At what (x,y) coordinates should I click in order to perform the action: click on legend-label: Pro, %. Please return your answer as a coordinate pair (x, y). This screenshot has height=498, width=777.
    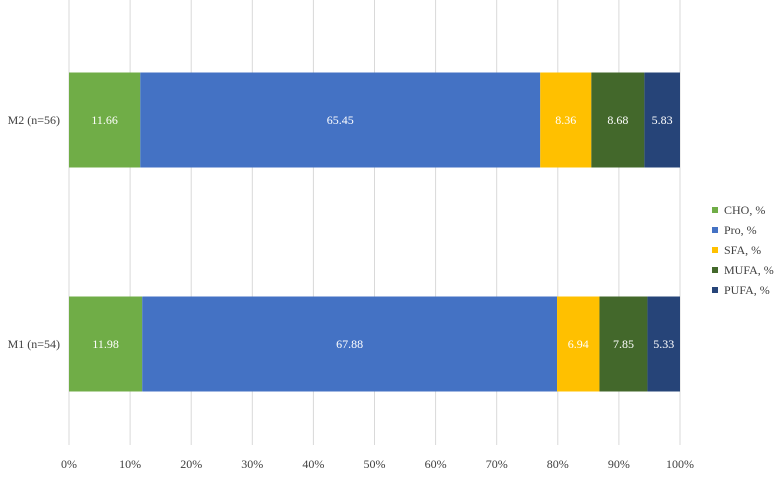
    Looking at the image, I should click on (740, 229).